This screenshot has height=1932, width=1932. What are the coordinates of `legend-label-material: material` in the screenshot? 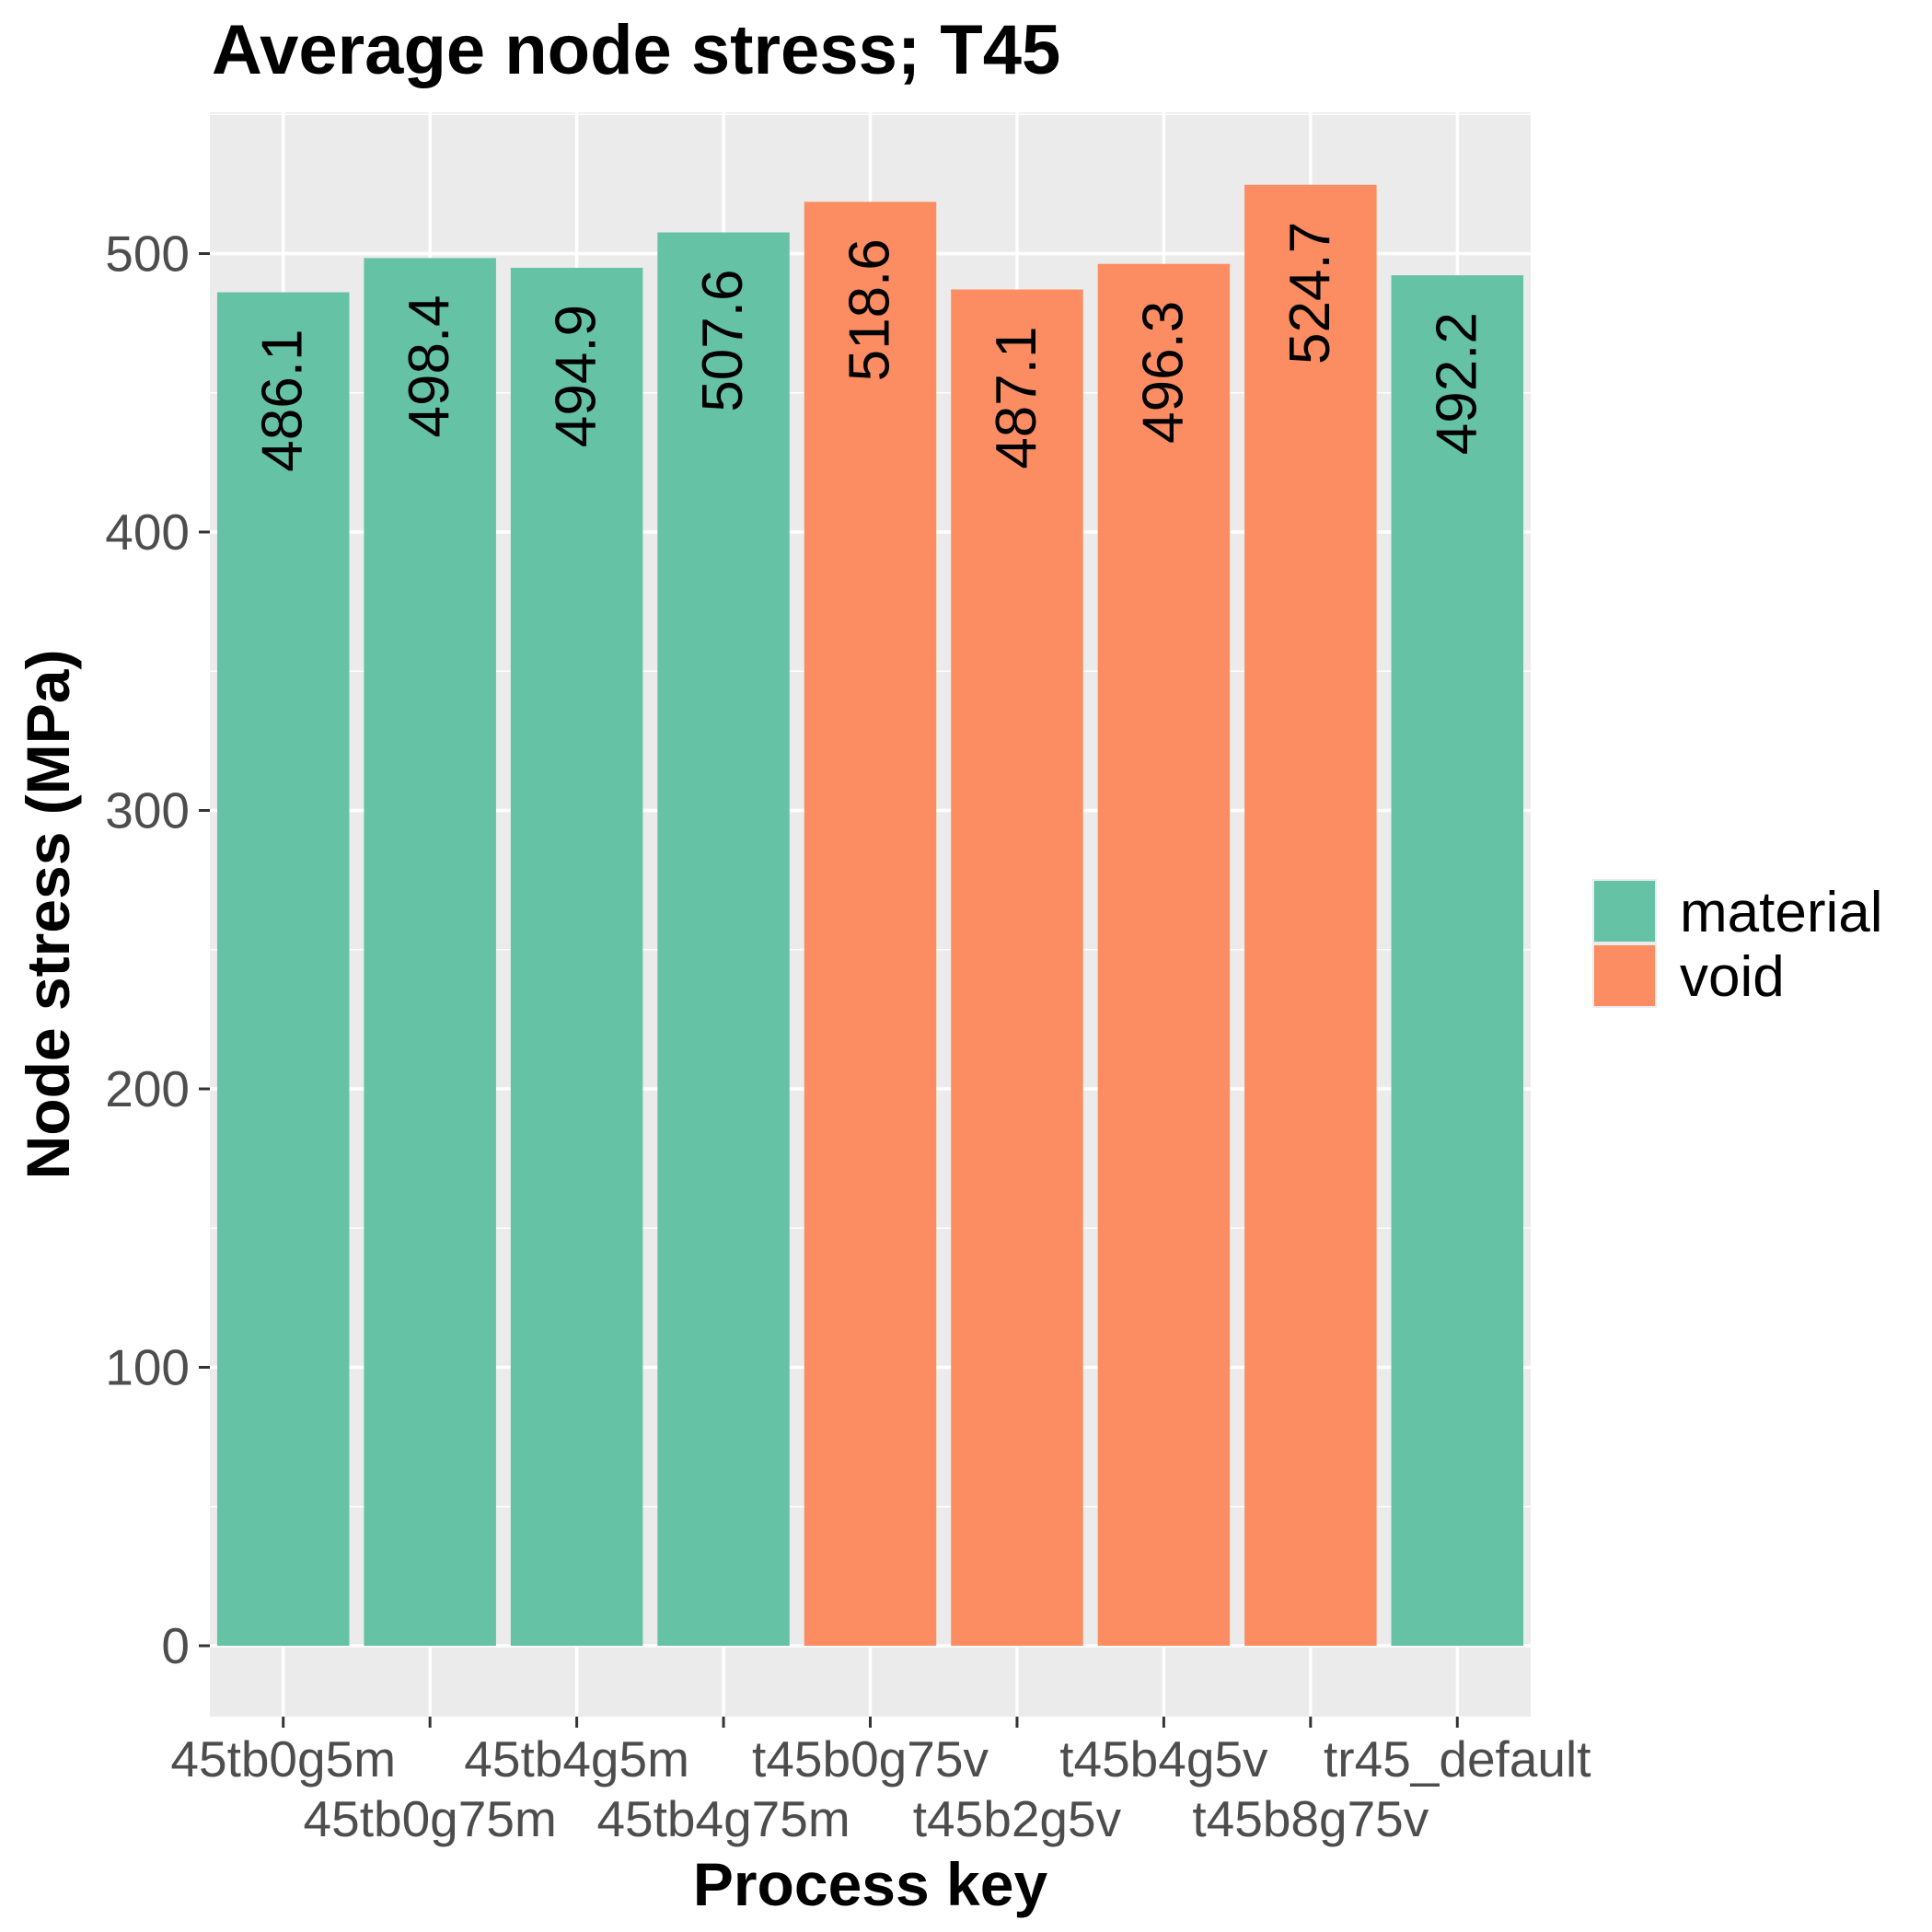 It's located at (1782, 913).